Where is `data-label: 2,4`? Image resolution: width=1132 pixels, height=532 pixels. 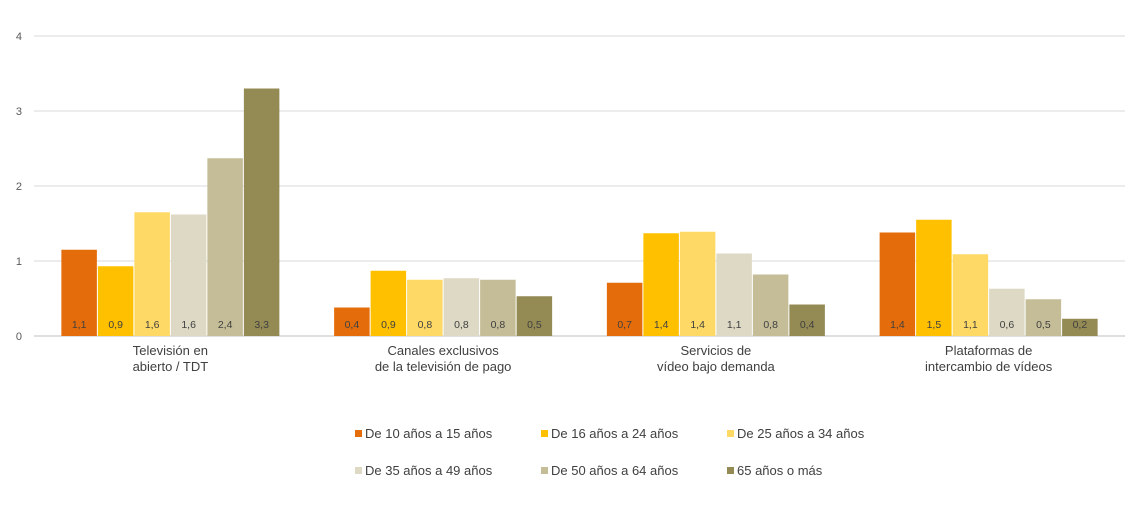
data-label: 2,4 is located at coordinates (225, 325).